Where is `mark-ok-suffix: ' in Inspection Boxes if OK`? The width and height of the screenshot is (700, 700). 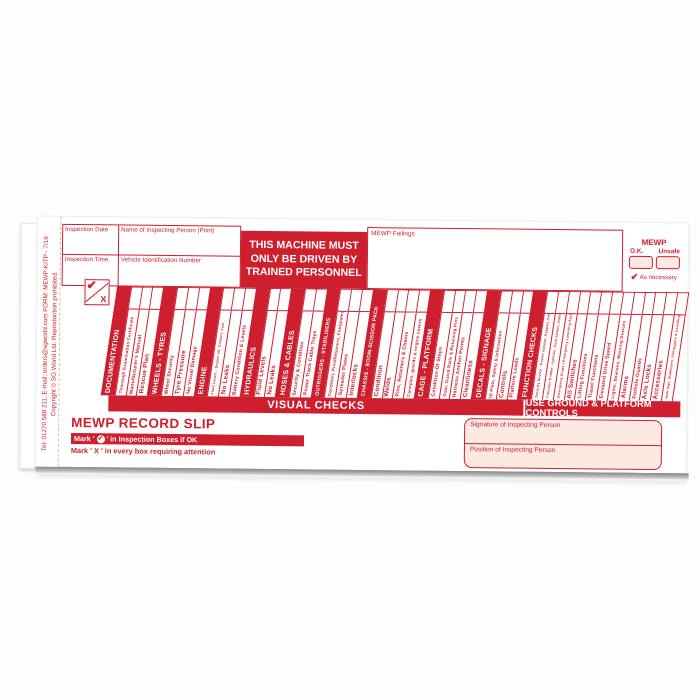 mark-ok-suffix: ' in Inspection Boxes if OK is located at coordinates (152, 439).